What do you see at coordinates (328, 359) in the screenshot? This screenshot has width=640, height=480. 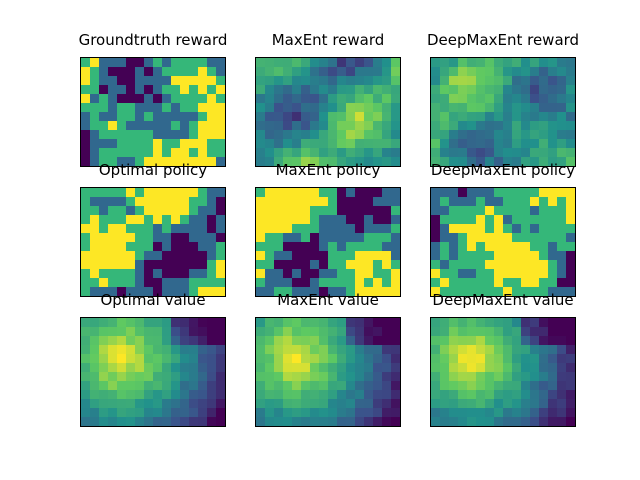 I see `panel-maxent-value: MaxEnt value` at bounding box center [328, 359].